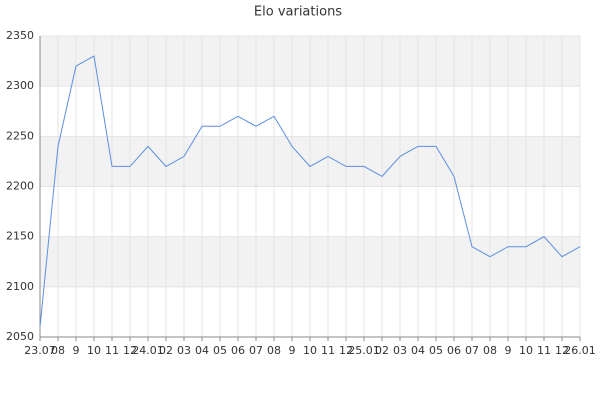  Describe the element at coordinates (20, 85) in the screenshot. I see `y-tick-label: 2300` at that location.